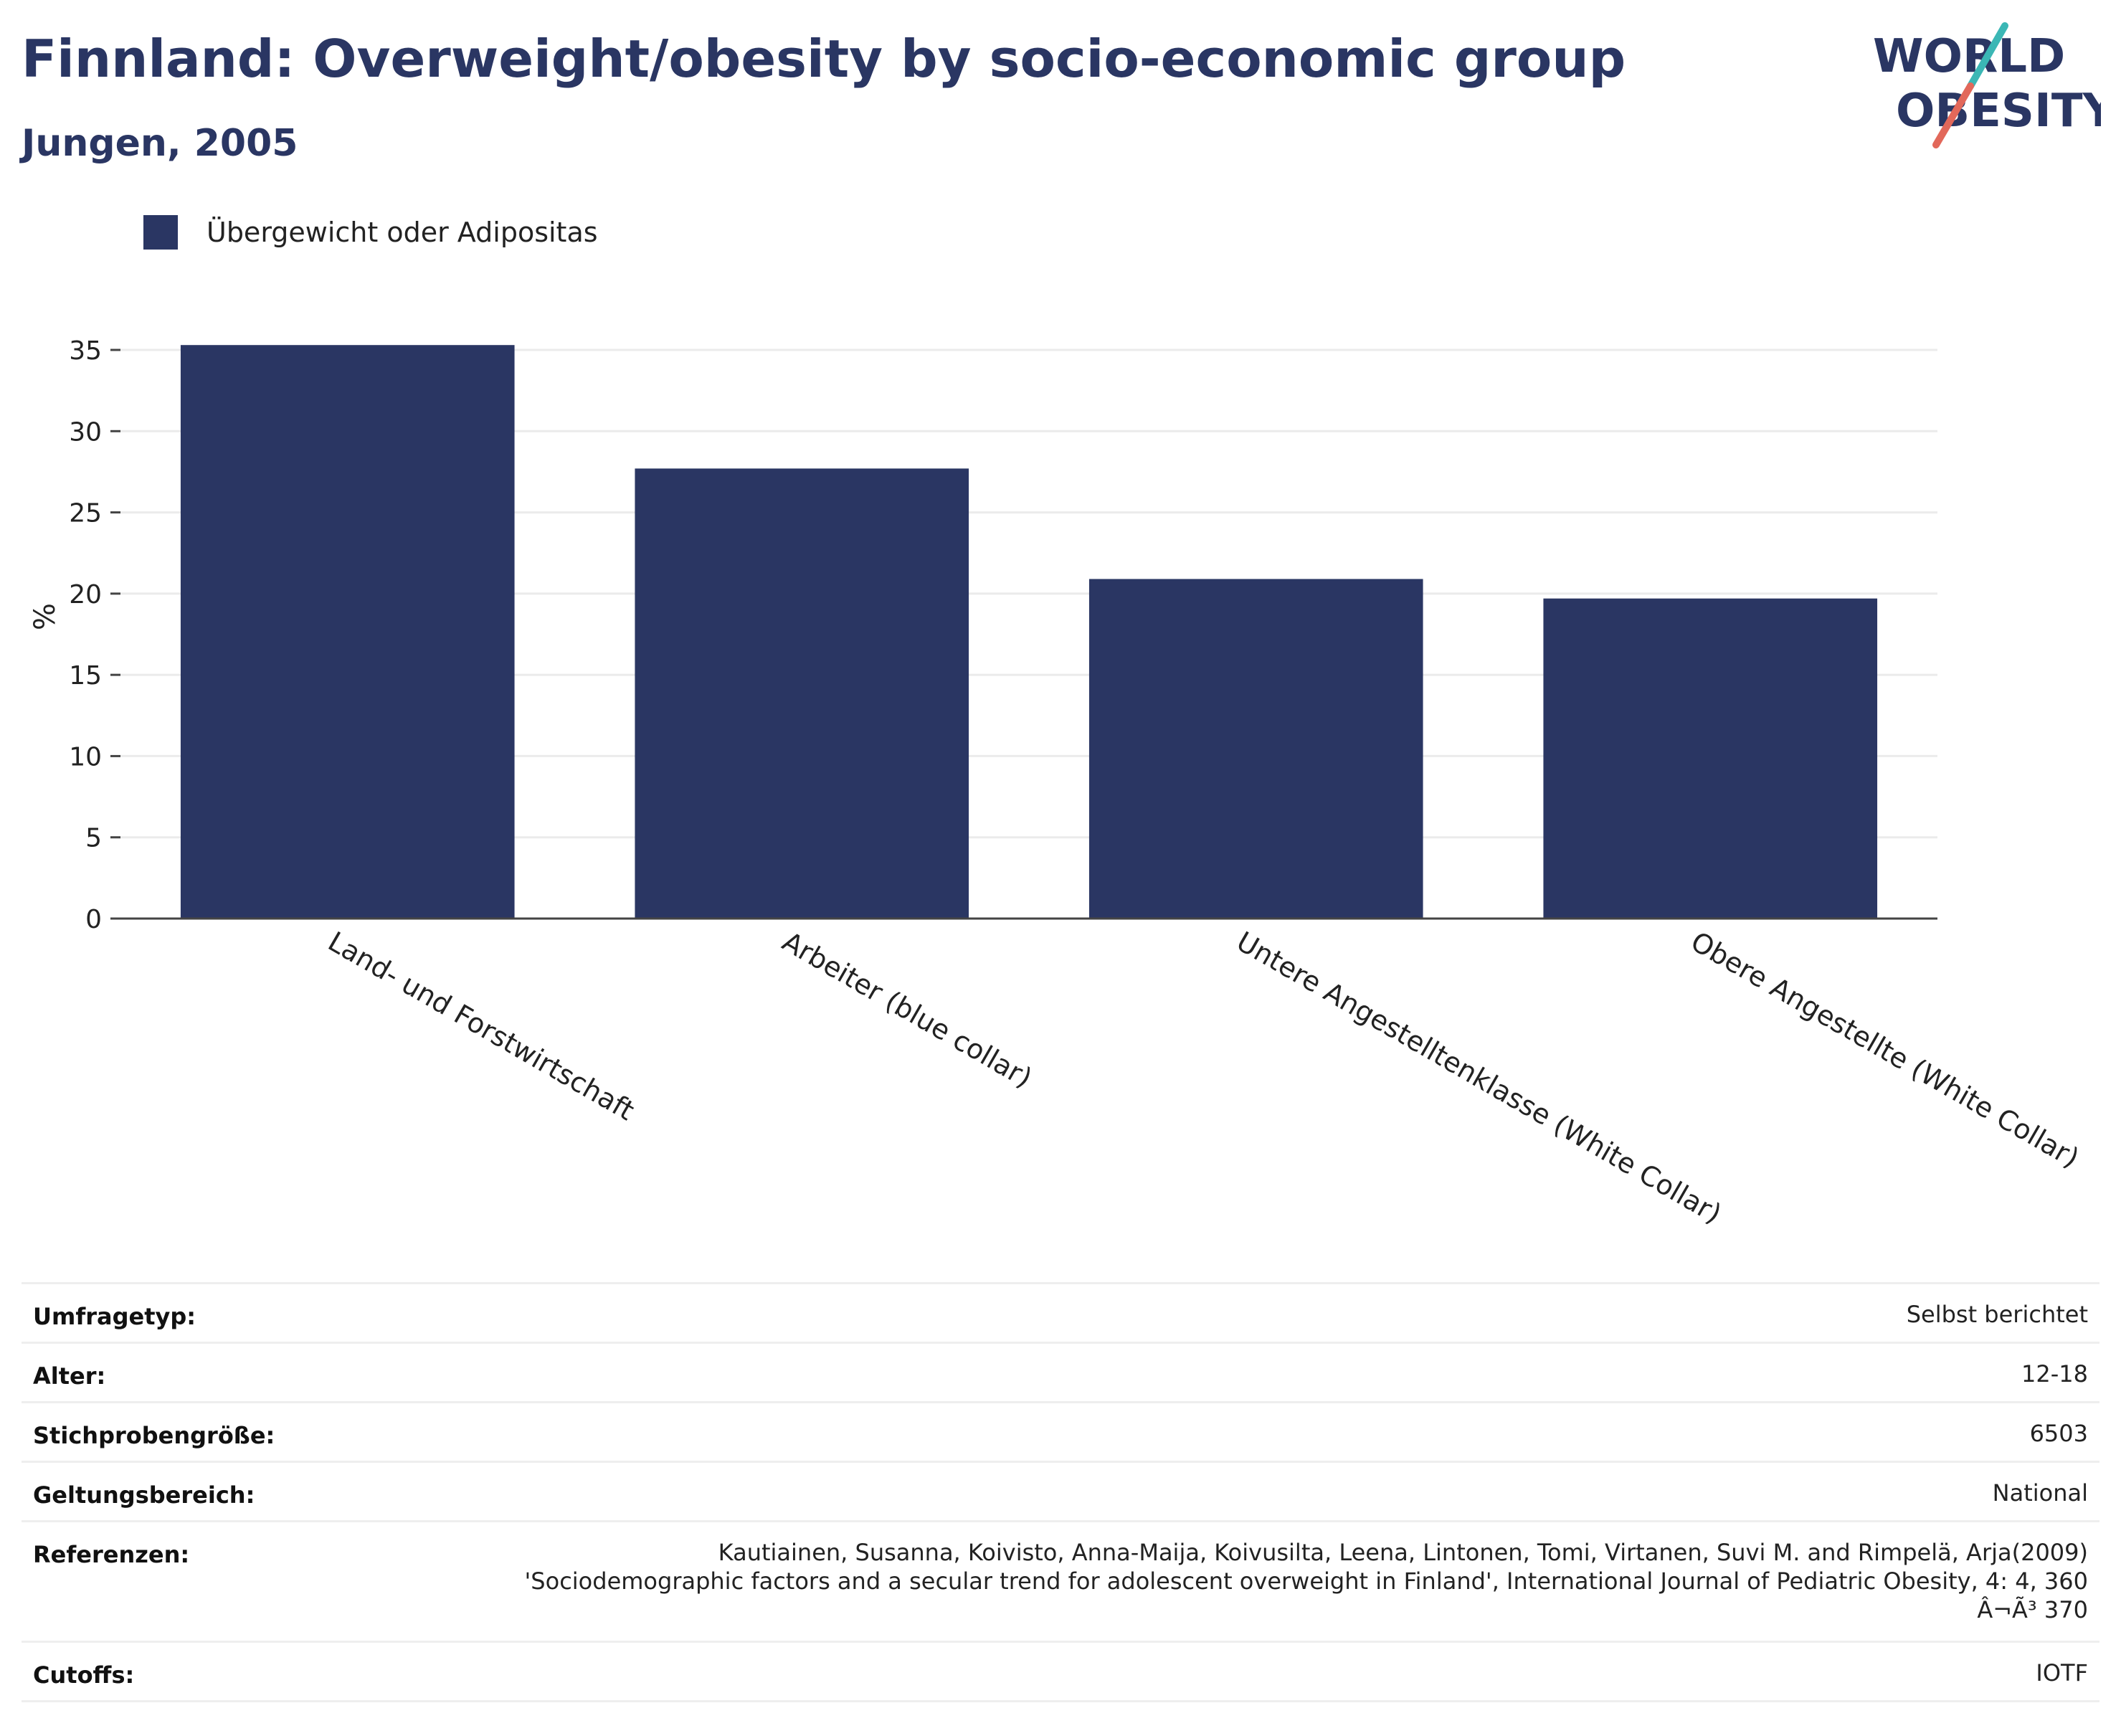 Image resolution: width=2121 pixels, height=1736 pixels. Describe the element at coordinates (2058, 1434) in the screenshot. I see `info-value: 6503` at that location.